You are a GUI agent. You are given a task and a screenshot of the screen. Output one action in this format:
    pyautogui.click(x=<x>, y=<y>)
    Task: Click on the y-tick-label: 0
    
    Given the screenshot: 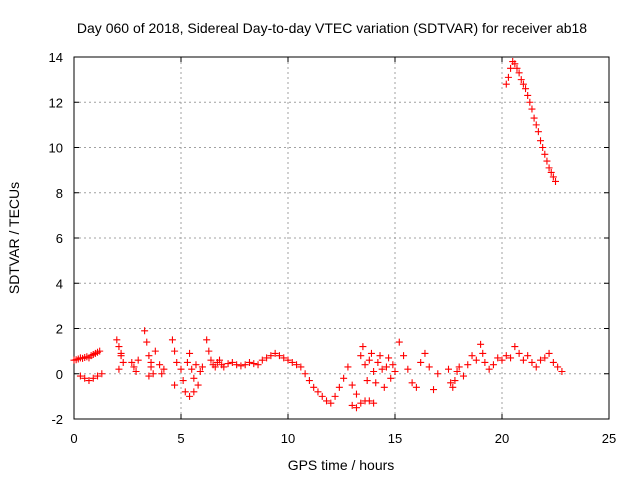 What is the action you would take?
    pyautogui.click(x=59, y=374)
    